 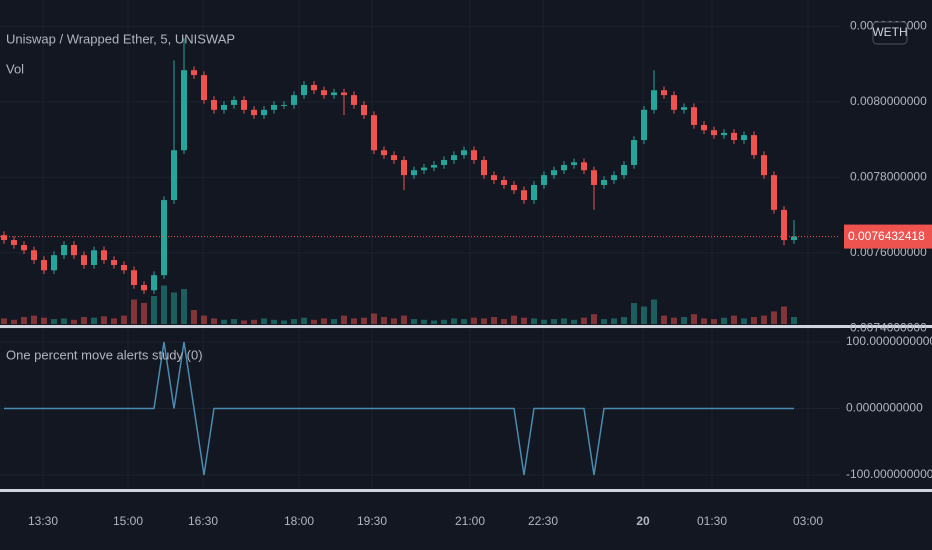 I want to click on indicator-title: One percent move alerts study (0), so click(x=104, y=354).